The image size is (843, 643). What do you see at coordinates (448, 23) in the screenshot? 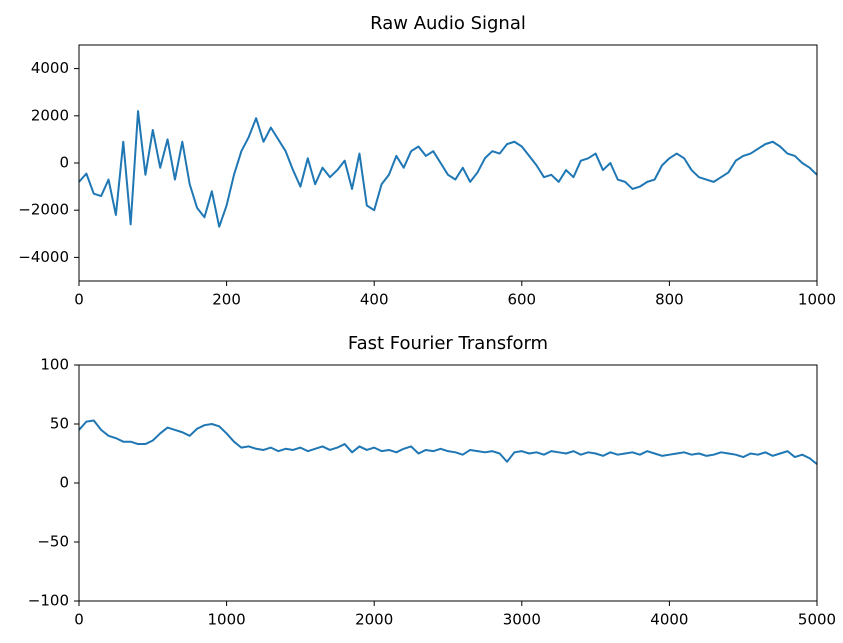
I see `chart-title: Raw Audio Signal` at bounding box center [448, 23].